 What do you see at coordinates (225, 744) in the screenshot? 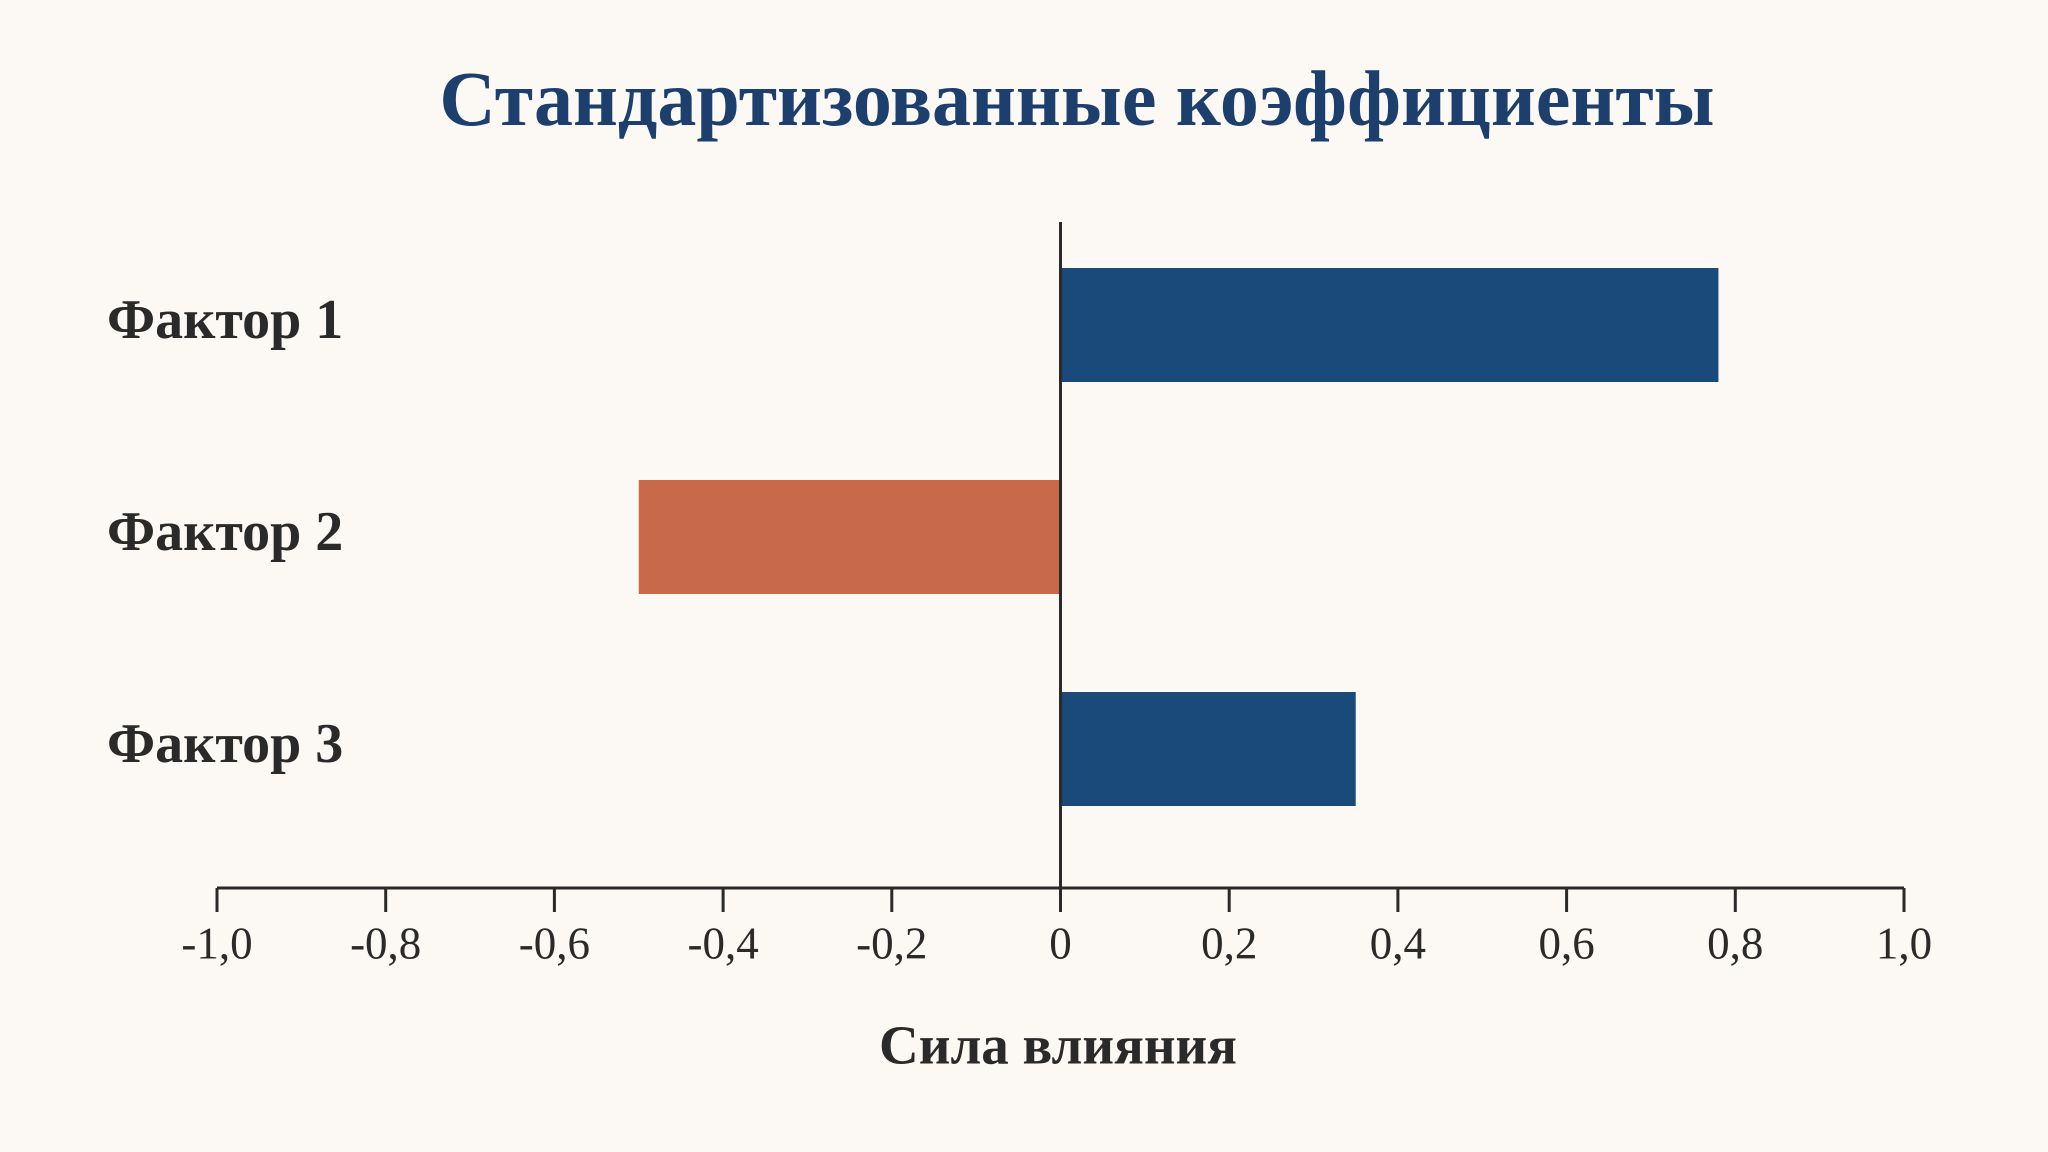
I see `y-tick-label: Фактор 3` at bounding box center [225, 744].